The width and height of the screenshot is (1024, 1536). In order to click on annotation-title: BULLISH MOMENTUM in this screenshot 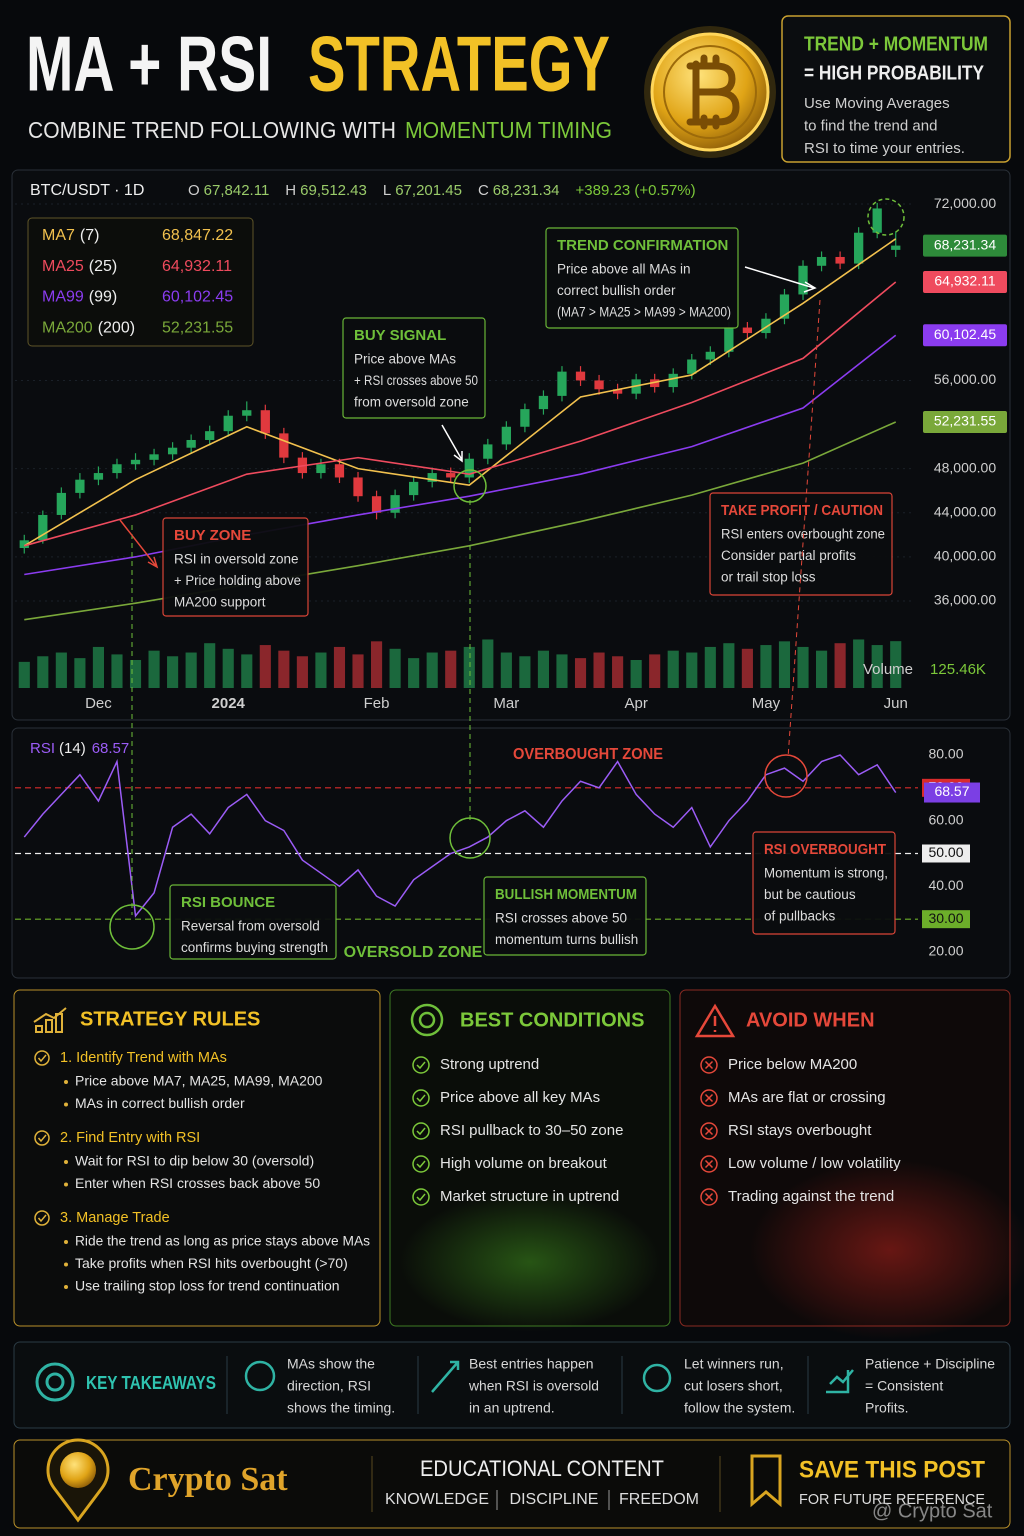, I will do `click(566, 894)`.